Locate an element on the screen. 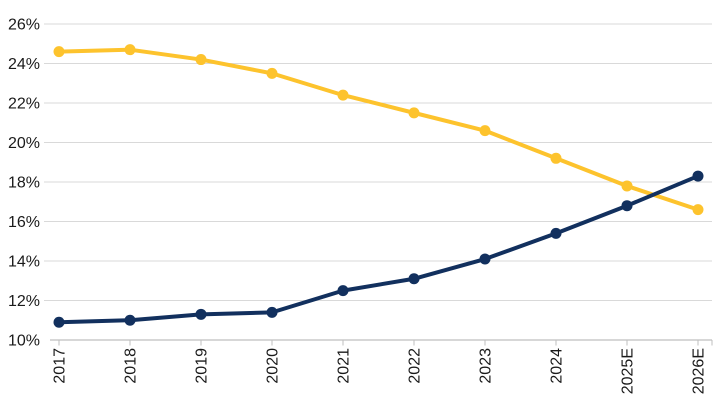 The width and height of the screenshot is (718, 417). x-axis-tick-label: 2026E is located at coordinates (699, 371).